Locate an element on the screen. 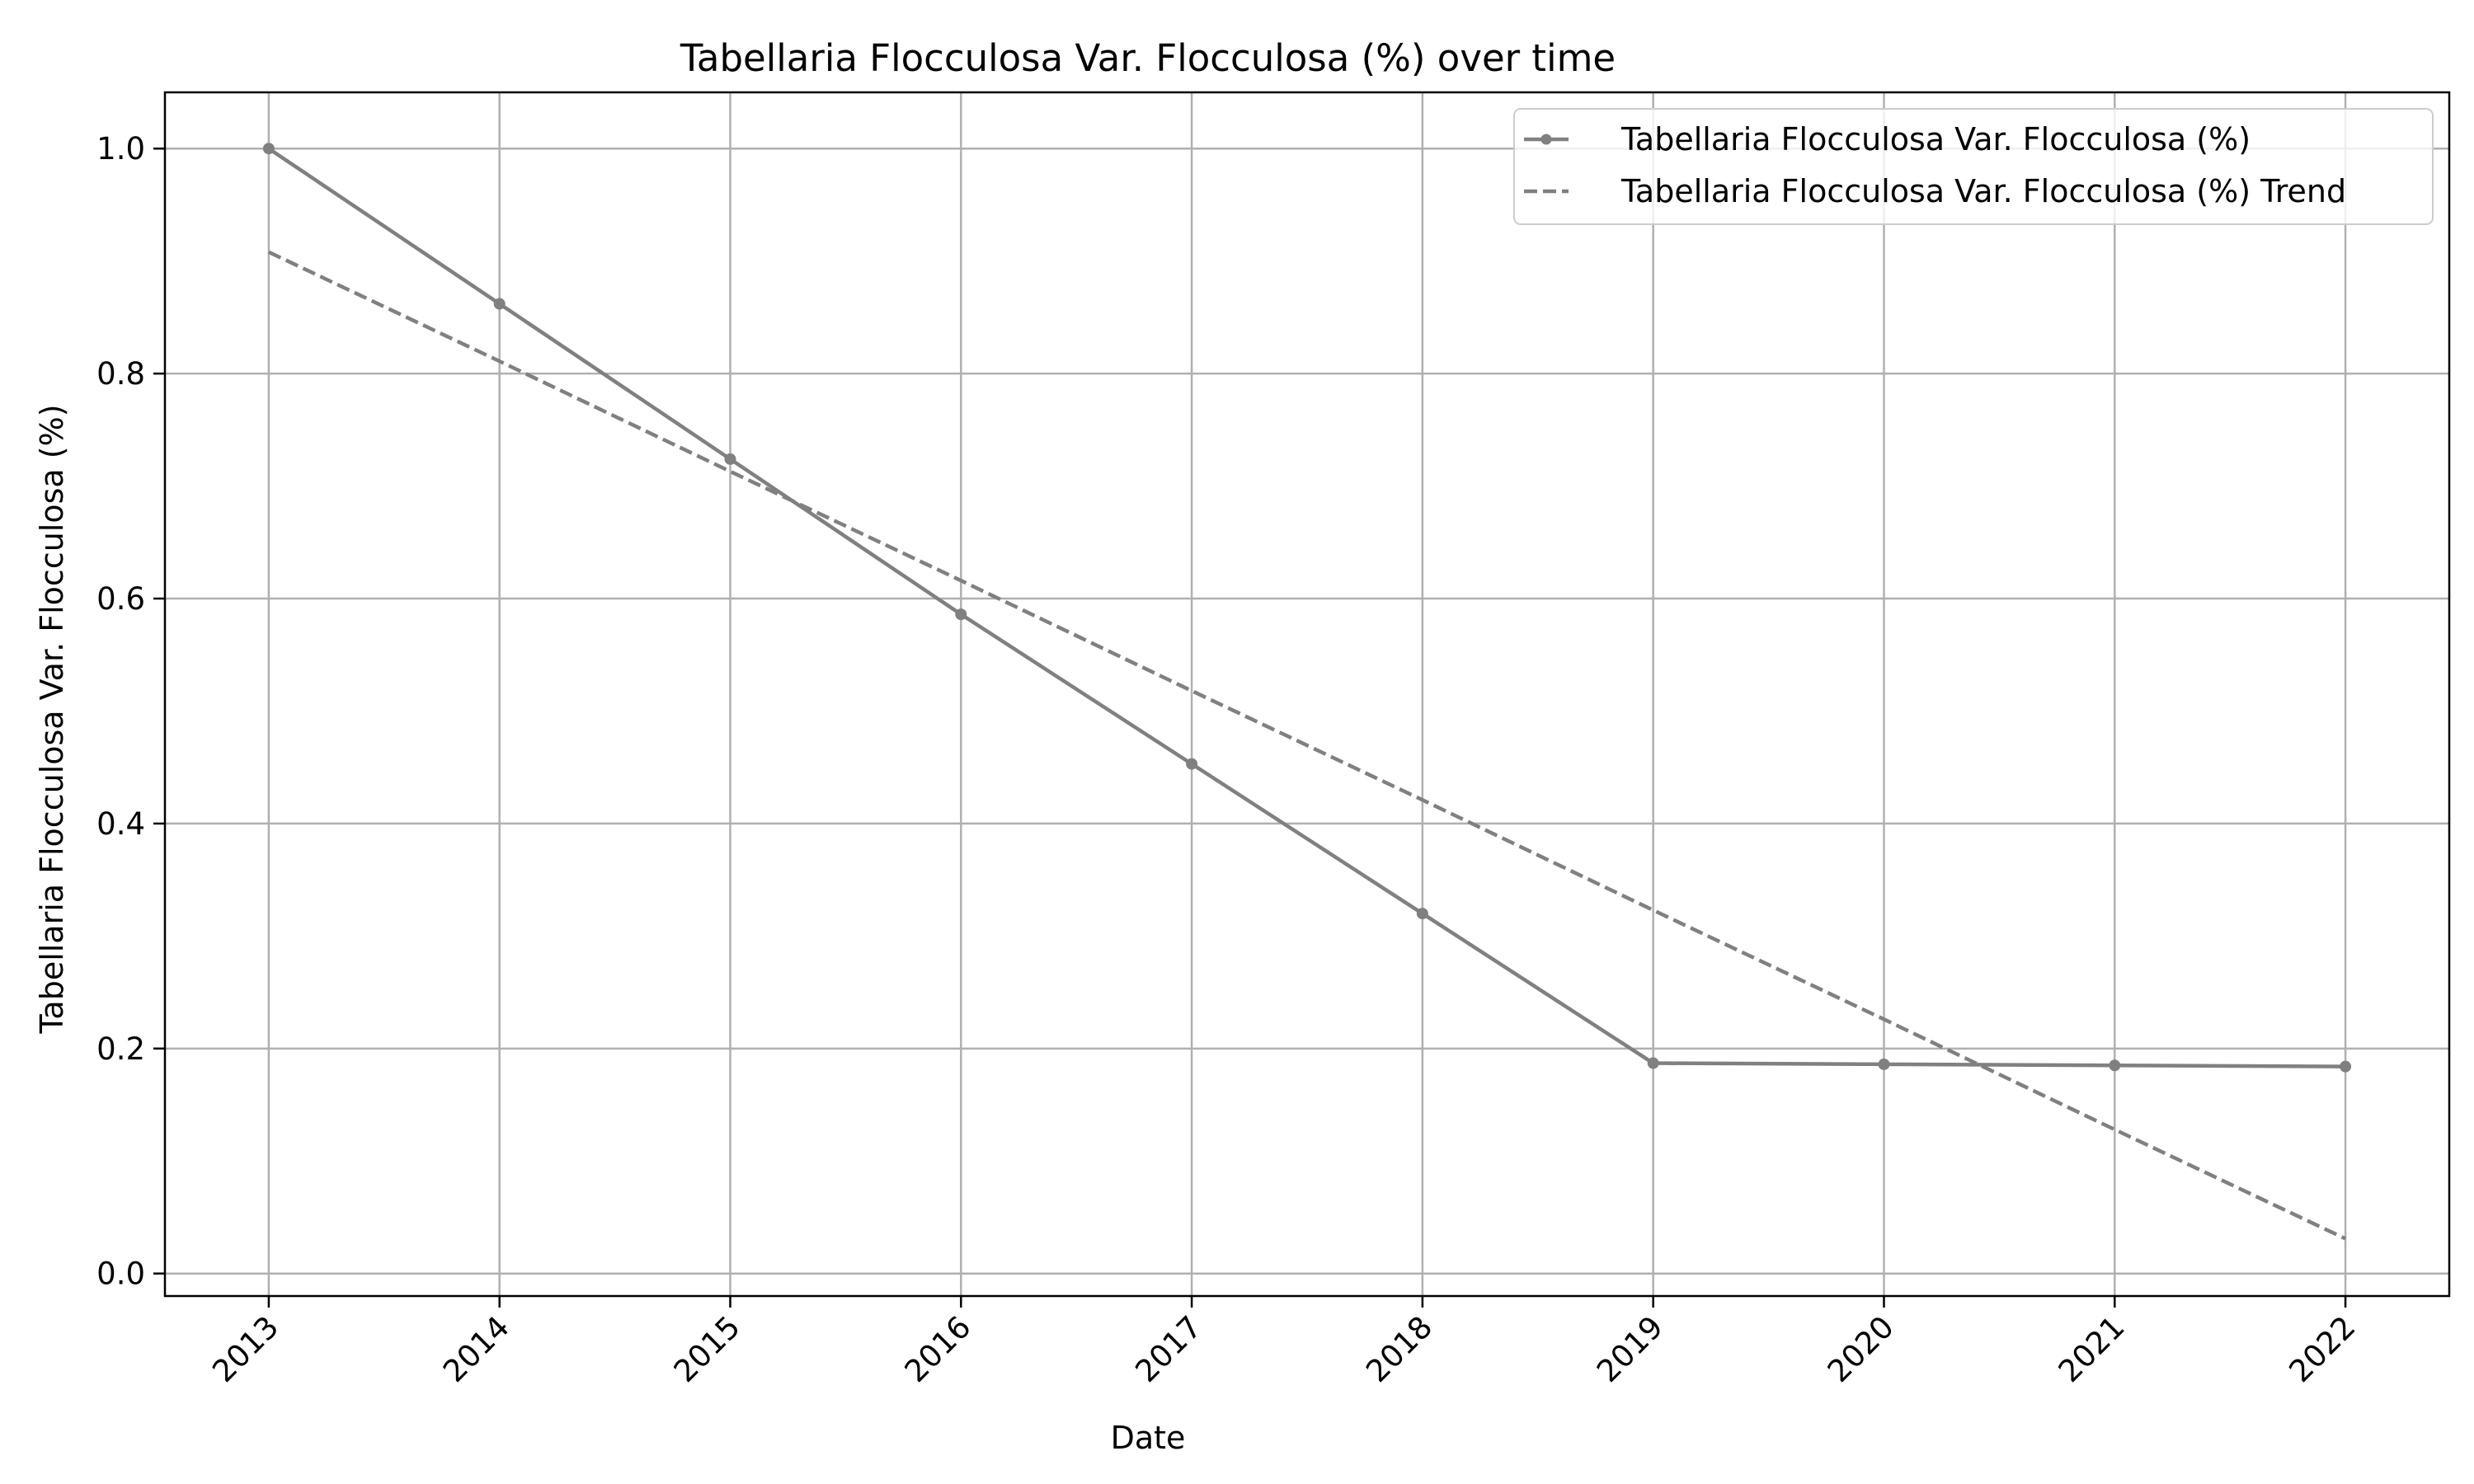 The image size is (2474, 1484). y-tick-label: 0.2 is located at coordinates (120, 1049).